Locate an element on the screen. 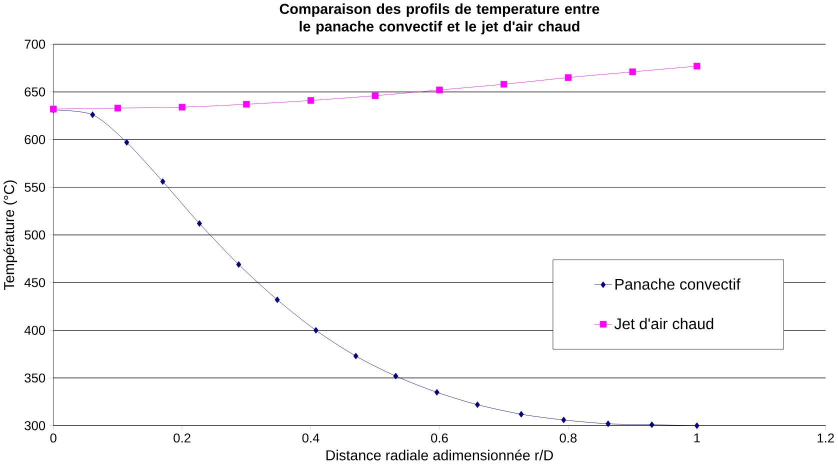 This screenshot has height=464, width=838. legend-label: Jet d'air chaud is located at coordinates (664, 324).